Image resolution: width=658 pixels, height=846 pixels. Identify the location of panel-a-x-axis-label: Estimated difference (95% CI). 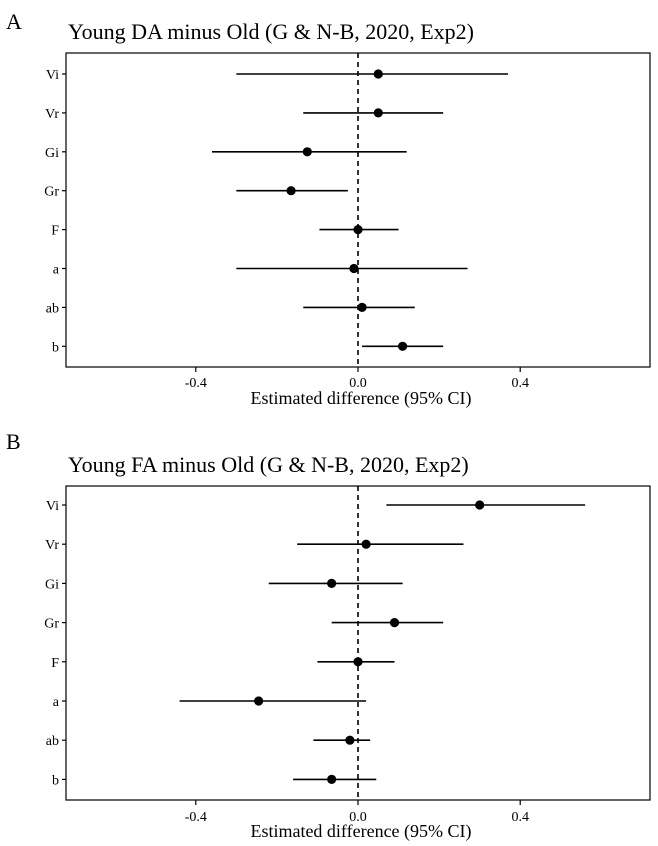
(360, 398).